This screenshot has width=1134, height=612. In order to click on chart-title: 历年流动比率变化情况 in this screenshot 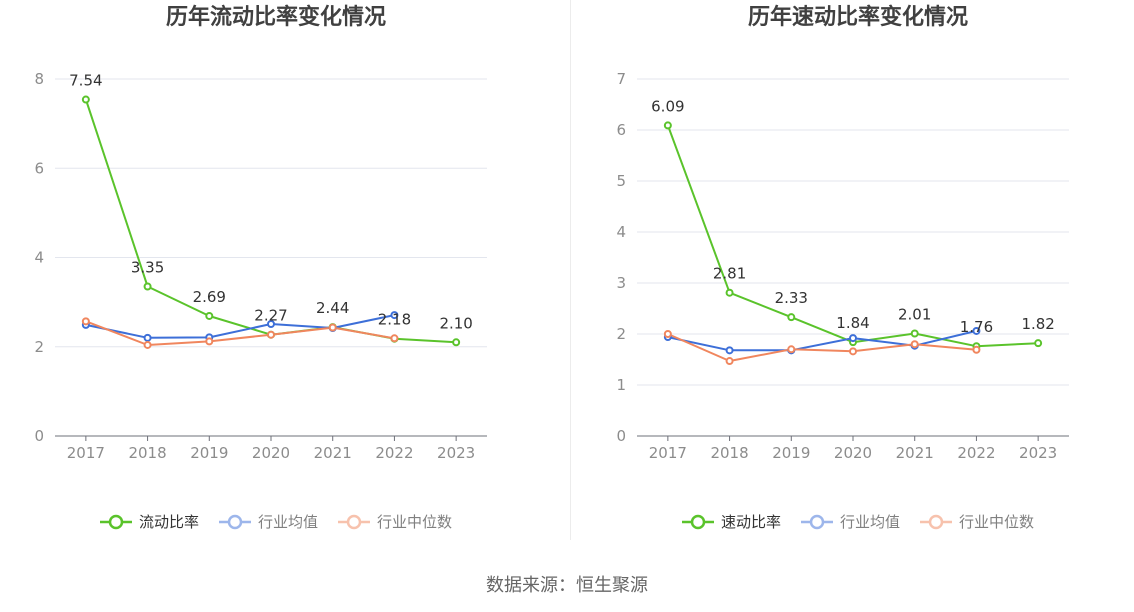, I will do `click(275, 17)`.